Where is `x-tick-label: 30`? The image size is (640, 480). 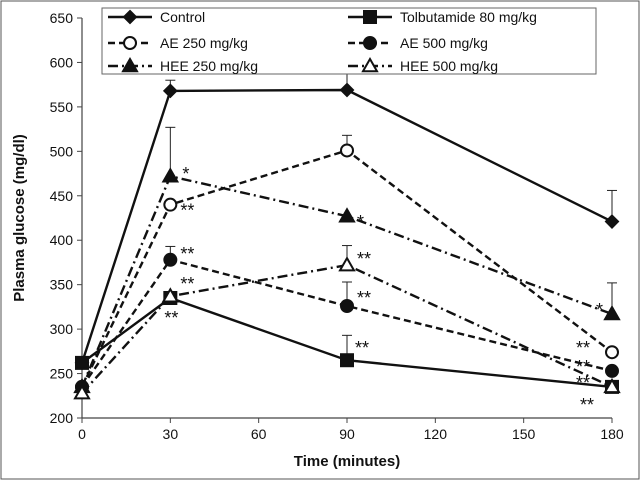
x-tick-label: 30 is located at coordinates (171, 434).